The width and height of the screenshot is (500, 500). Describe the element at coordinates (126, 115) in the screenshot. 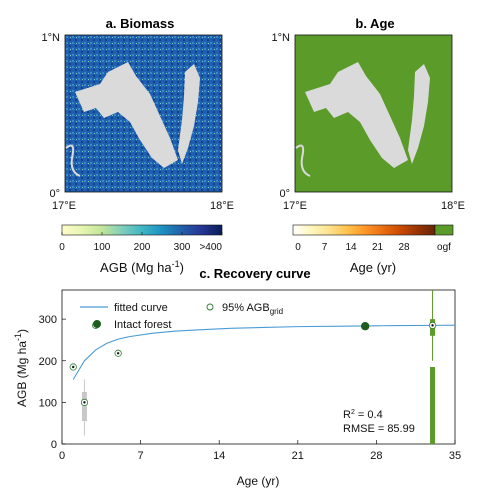

I see `biomass-water-body` at that location.